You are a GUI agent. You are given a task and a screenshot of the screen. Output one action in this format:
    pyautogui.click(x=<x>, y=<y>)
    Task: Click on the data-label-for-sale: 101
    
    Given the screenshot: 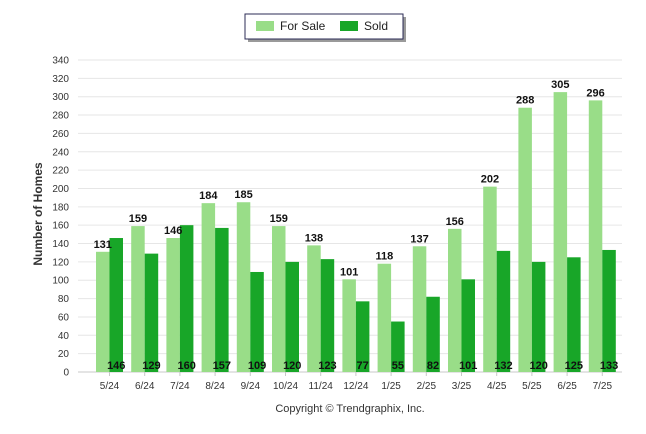 What is the action you would take?
    pyautogui.click(x=349, y=272)
    